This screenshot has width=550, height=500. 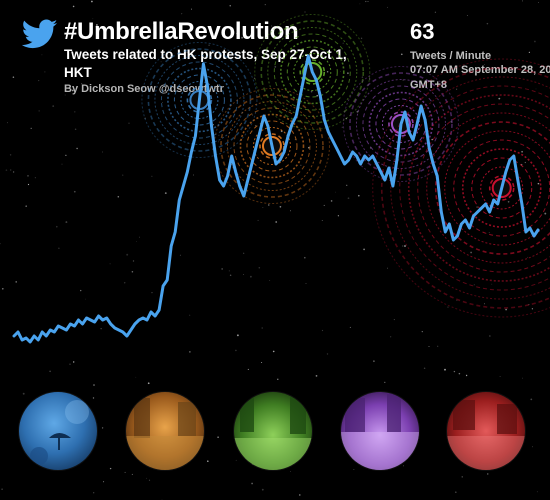 I want to click on photo-thumbnail-orange, so click(x=165, y=431).